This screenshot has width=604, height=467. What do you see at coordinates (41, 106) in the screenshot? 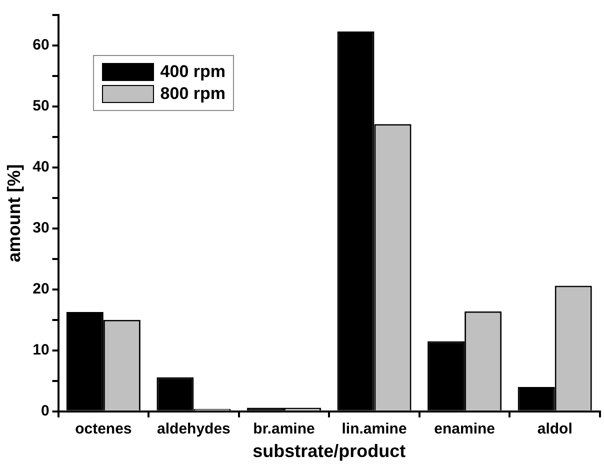
I see `y-tick-label: 50` at bounding box center [41, 106].